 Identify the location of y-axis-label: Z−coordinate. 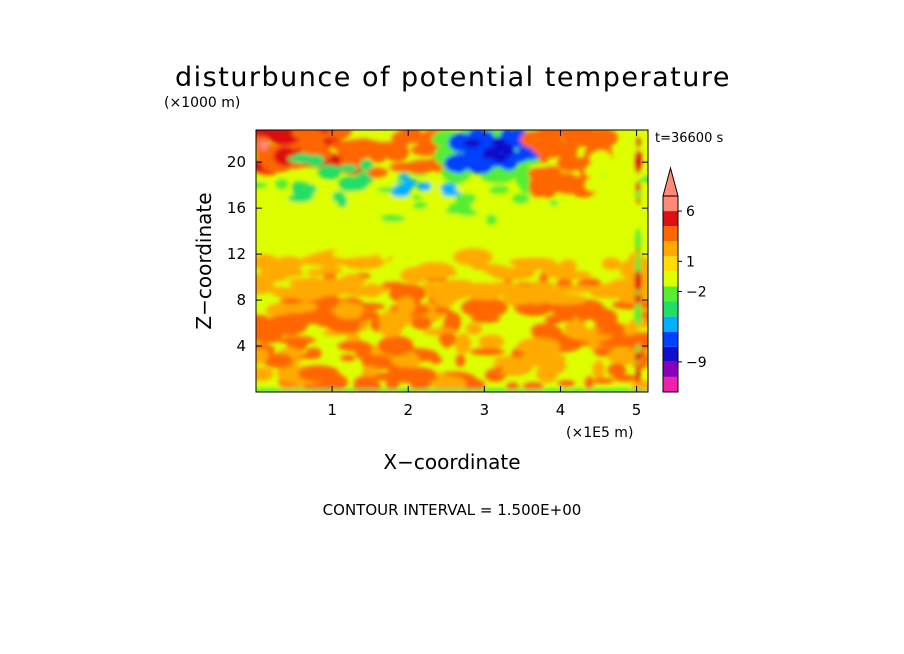
(204, 260).